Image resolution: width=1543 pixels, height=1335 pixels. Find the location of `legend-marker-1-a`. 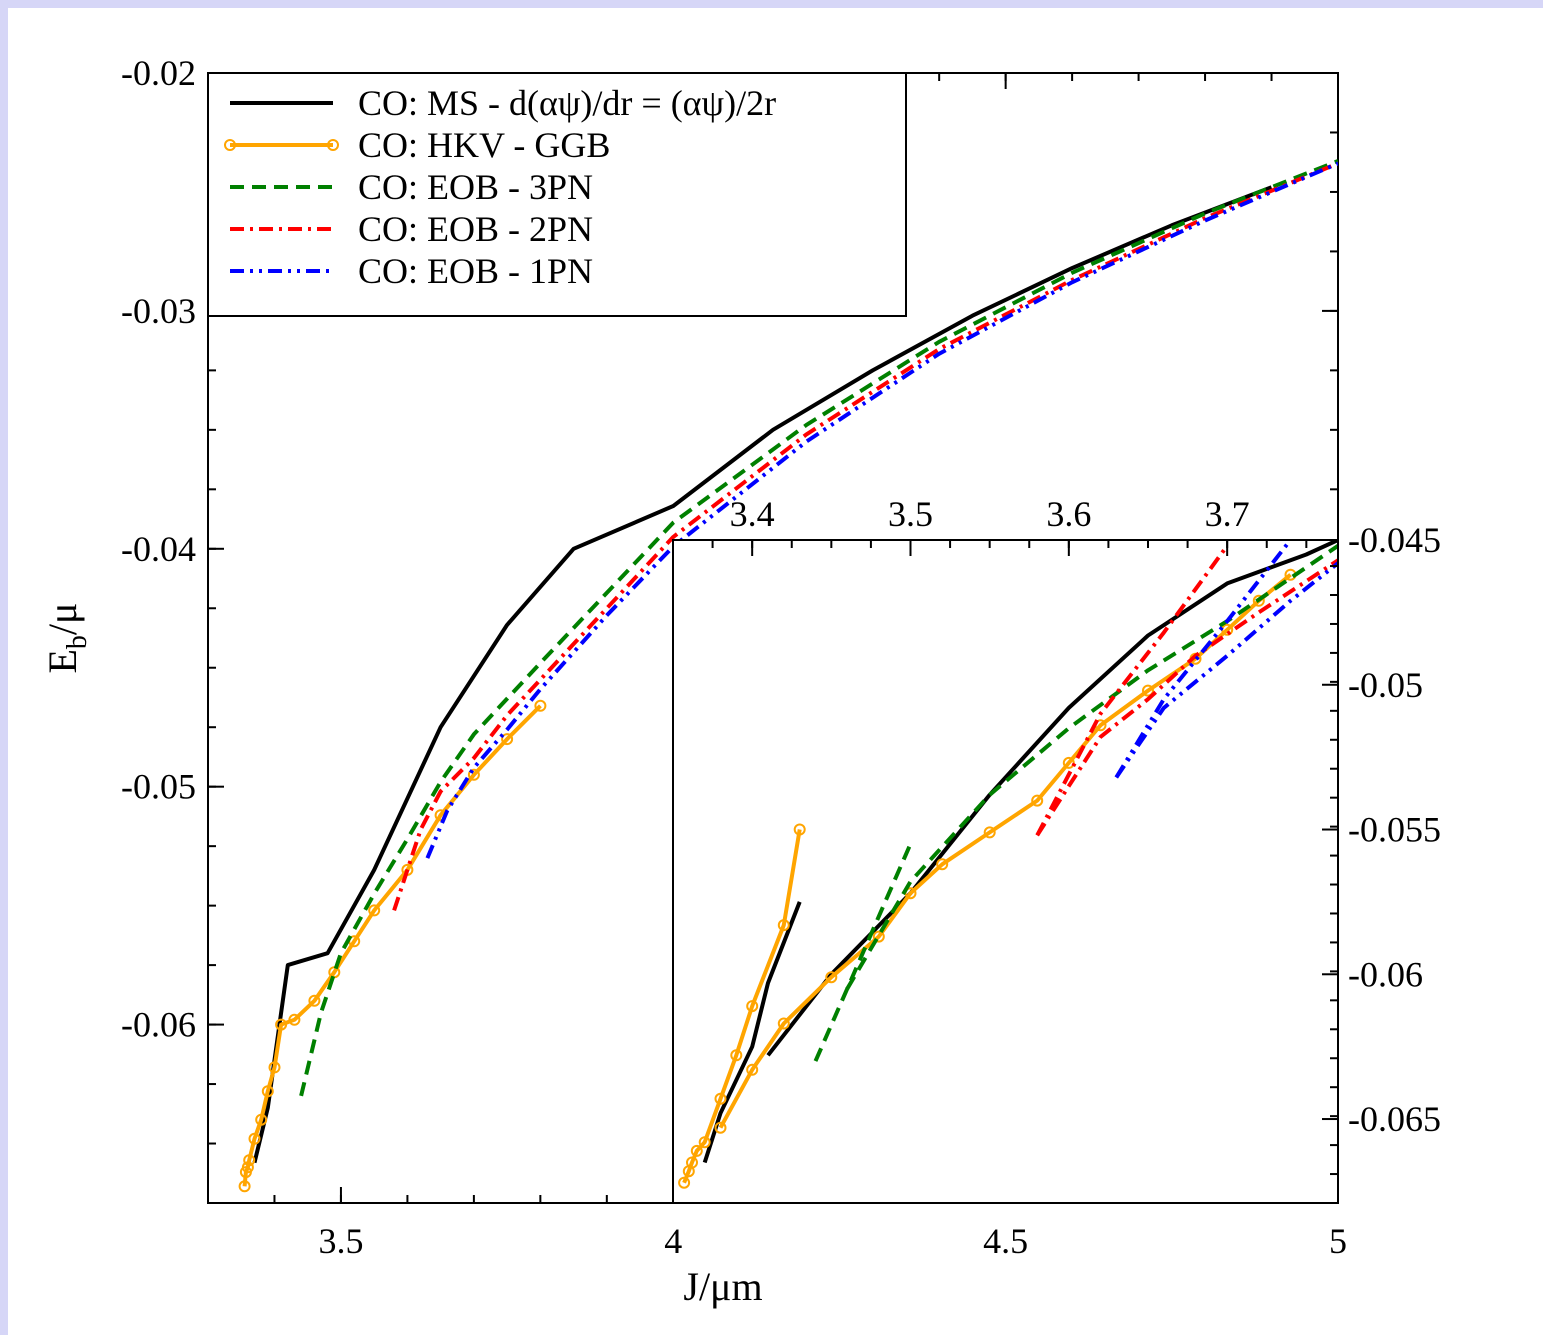

legend-marker-1-a is located at coordinates (230, 145).